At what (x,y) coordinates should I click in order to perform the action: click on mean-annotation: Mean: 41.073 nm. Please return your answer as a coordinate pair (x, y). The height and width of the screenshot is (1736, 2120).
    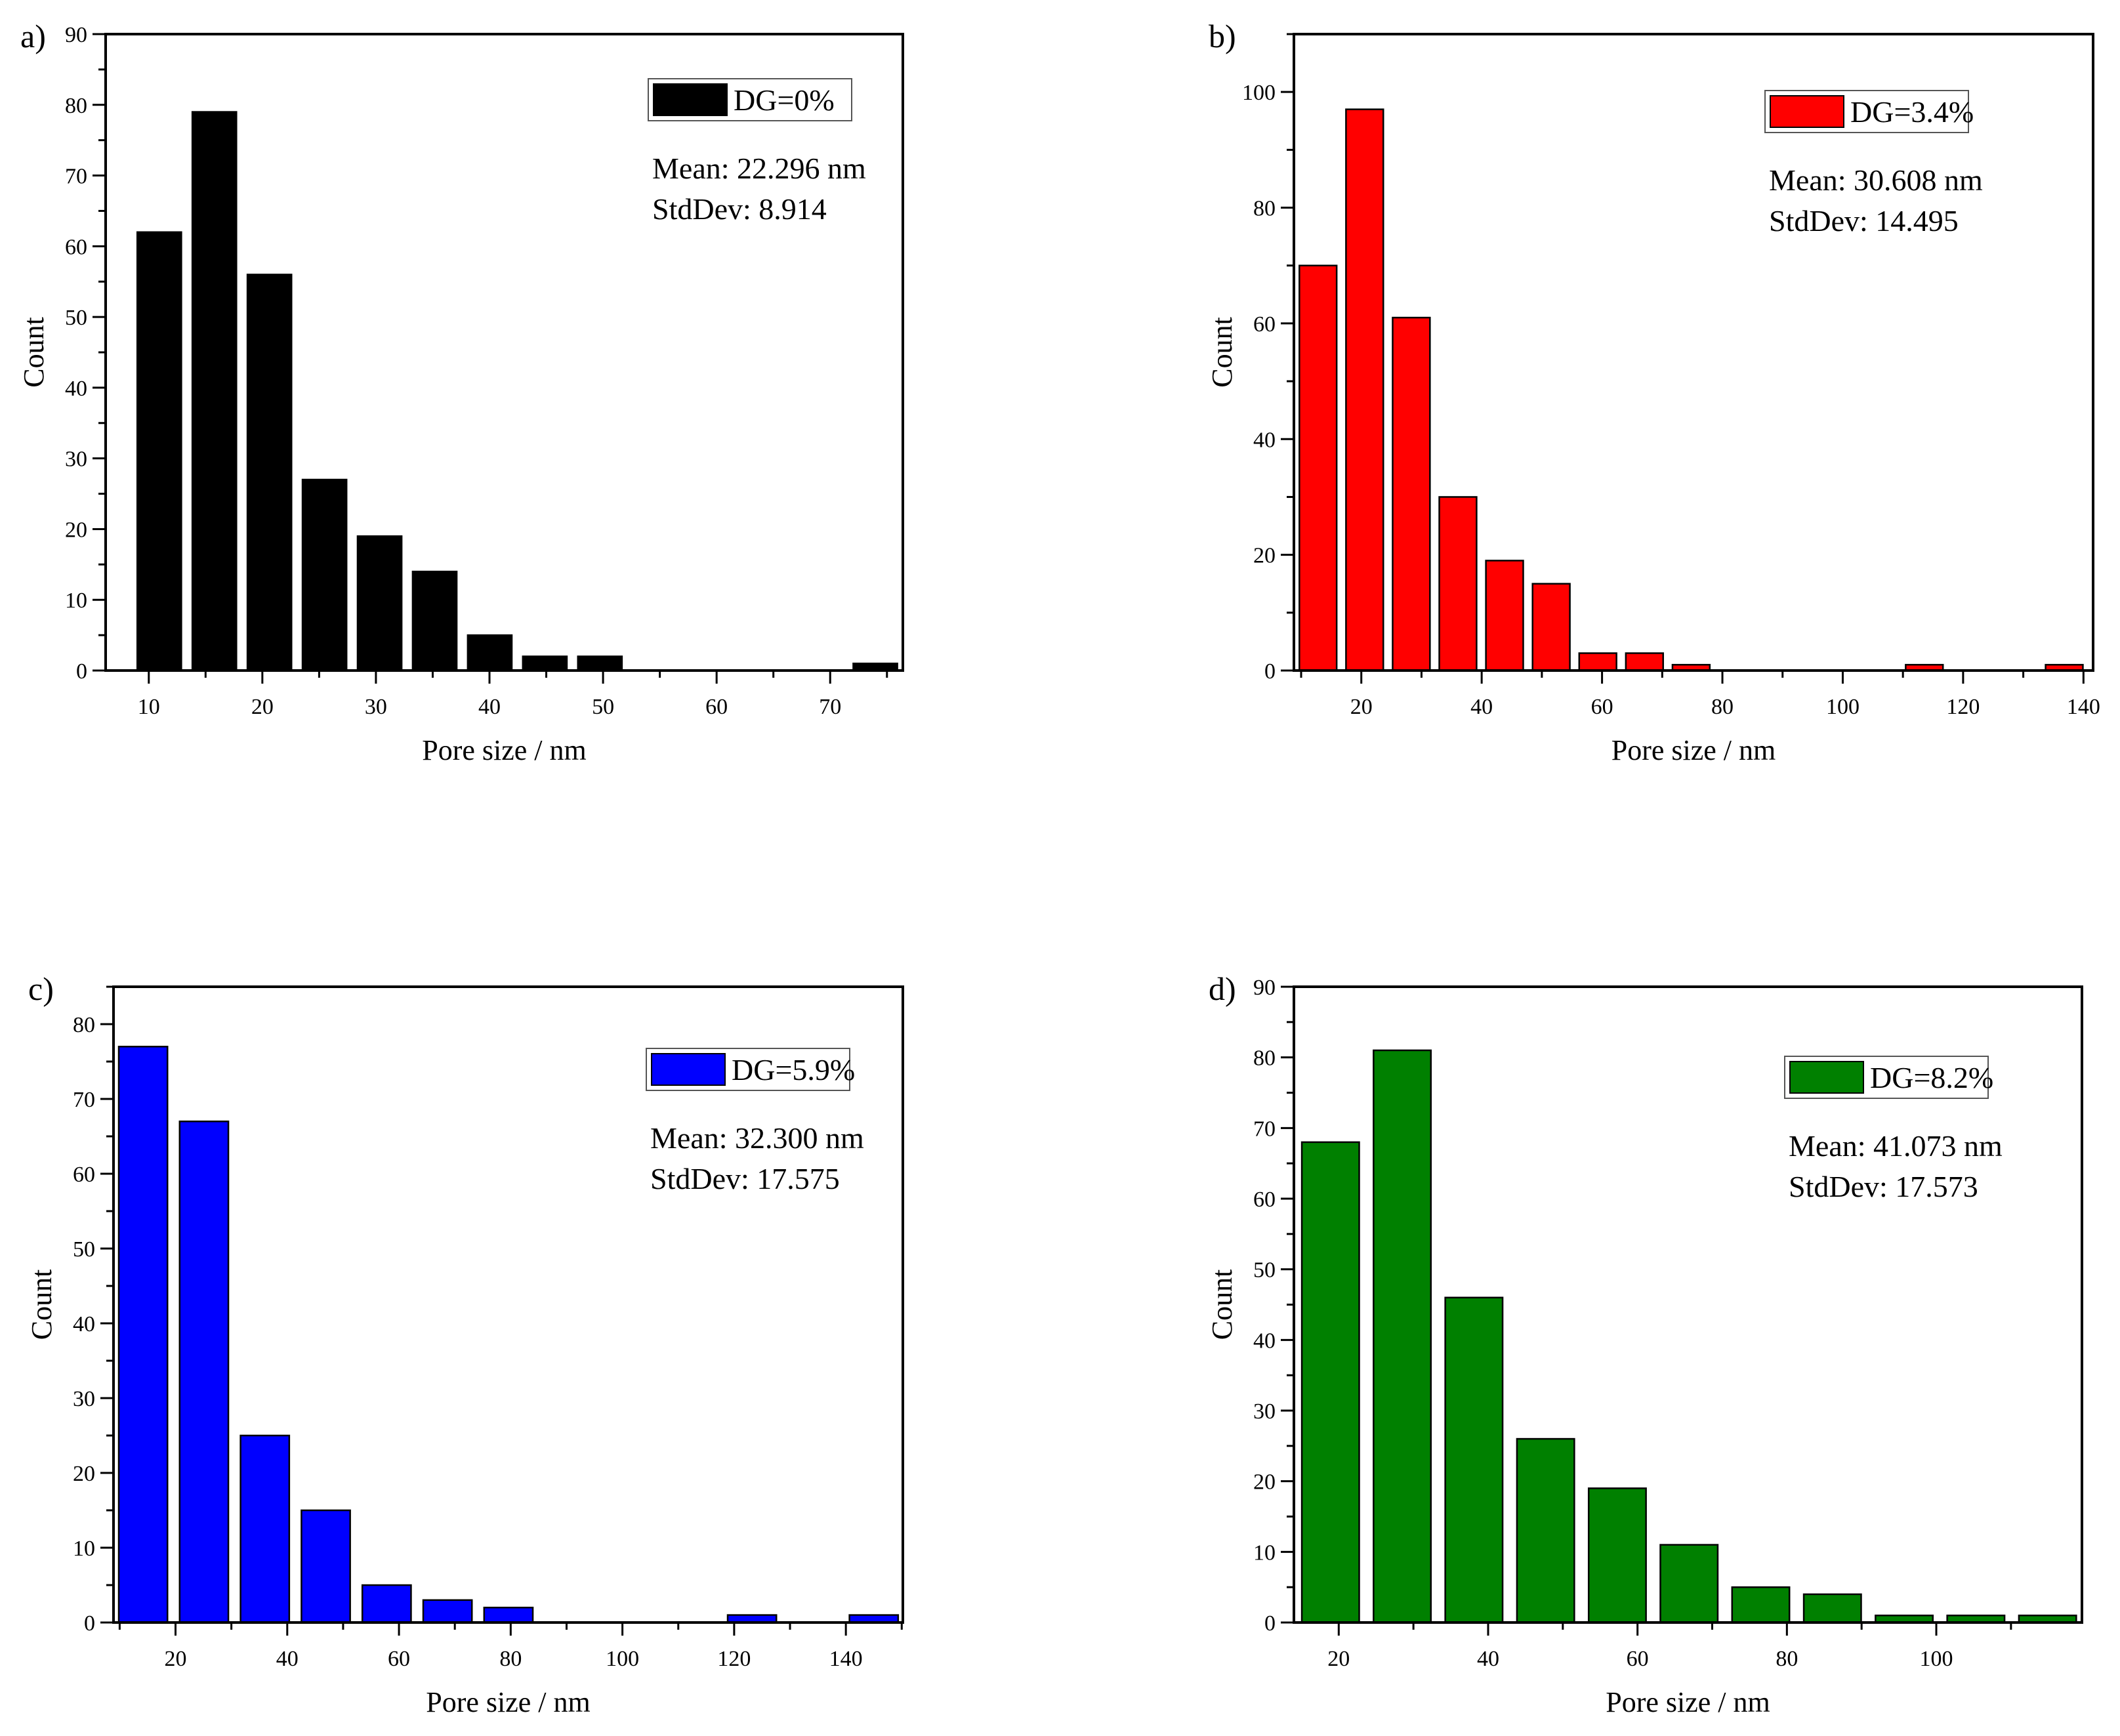
    Looking at the image, I should click on (1896, 1146).